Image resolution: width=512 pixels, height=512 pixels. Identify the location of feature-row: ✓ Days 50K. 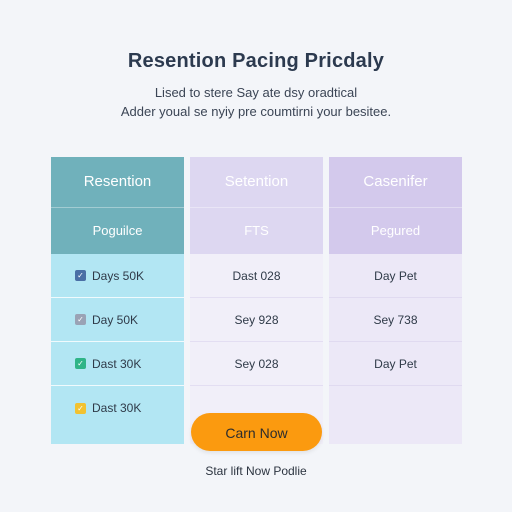
(117, 276).